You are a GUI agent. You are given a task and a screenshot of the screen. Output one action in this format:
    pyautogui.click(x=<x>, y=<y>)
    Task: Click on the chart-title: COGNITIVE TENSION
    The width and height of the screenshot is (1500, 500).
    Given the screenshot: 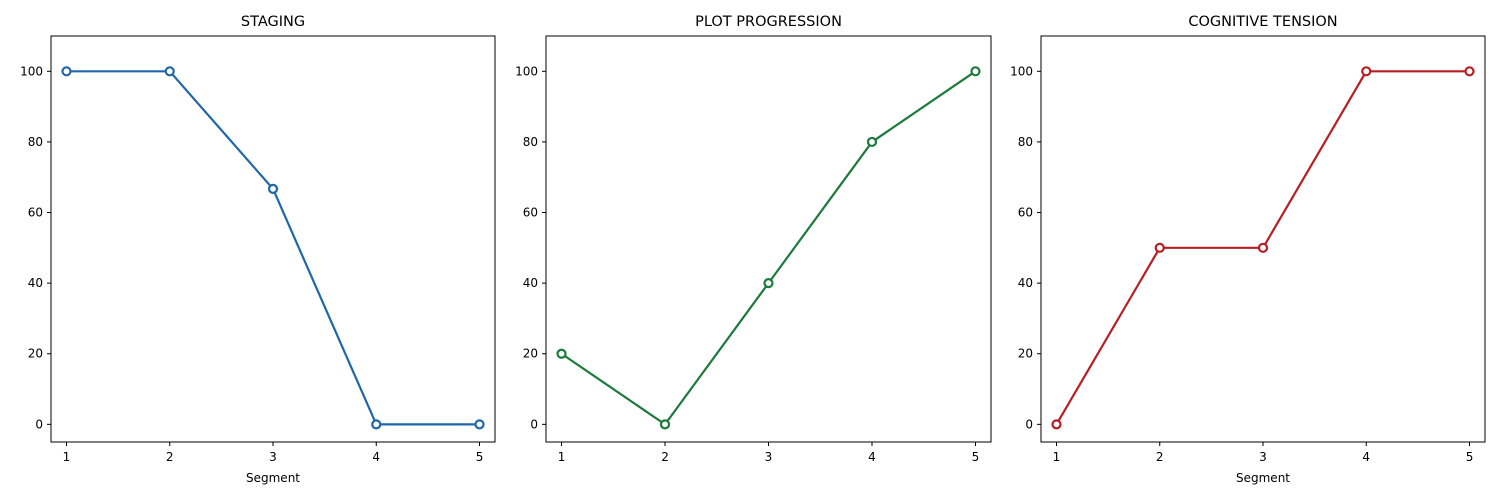 What is the action you would take?
    pyautogui.click(x=1262, y=22)
    